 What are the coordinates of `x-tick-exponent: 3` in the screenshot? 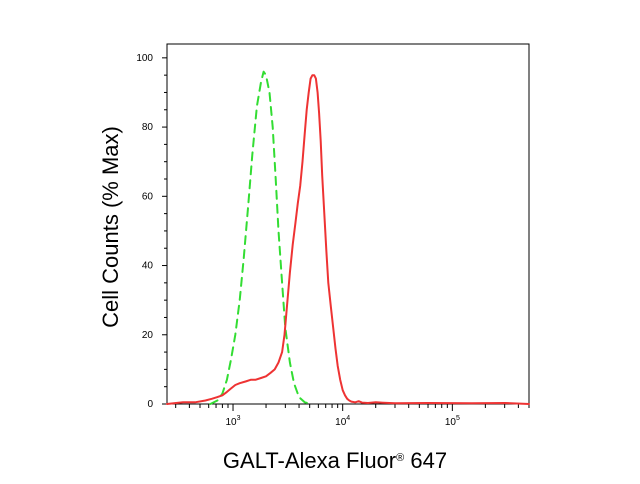 It's located at (239, 418).